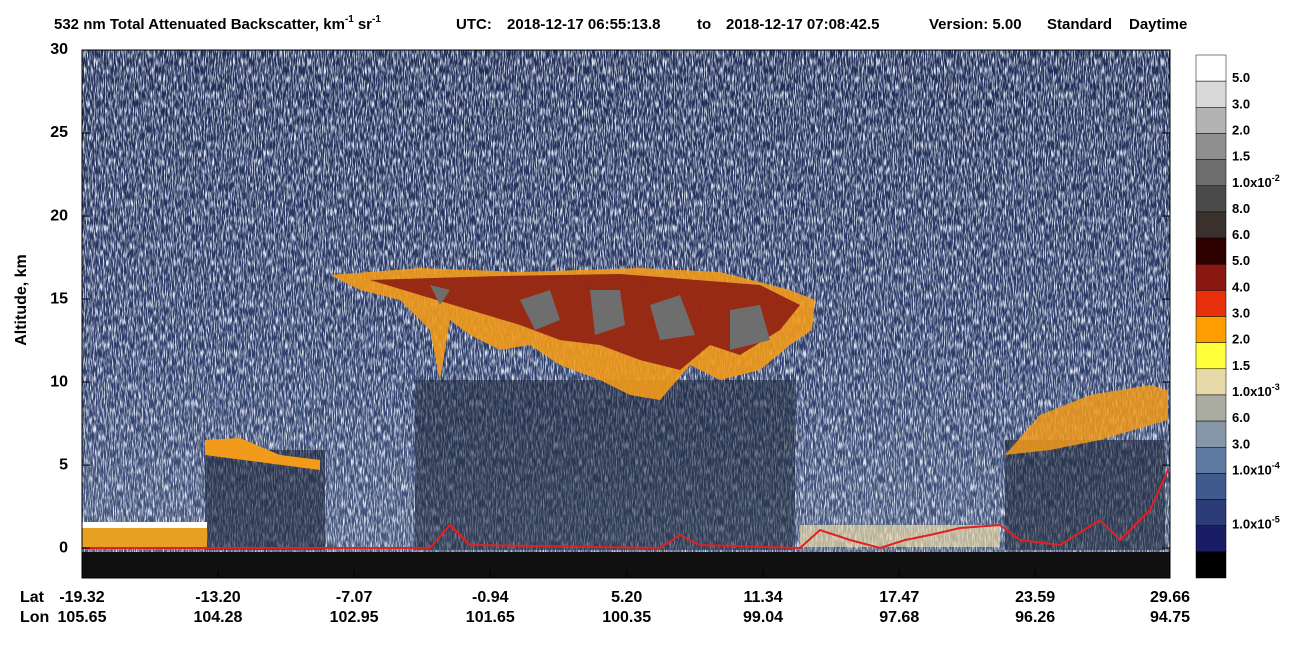 This screenshot has height=667, width=1300. I want to click on version: Version: 5.00, so click(975, 24).